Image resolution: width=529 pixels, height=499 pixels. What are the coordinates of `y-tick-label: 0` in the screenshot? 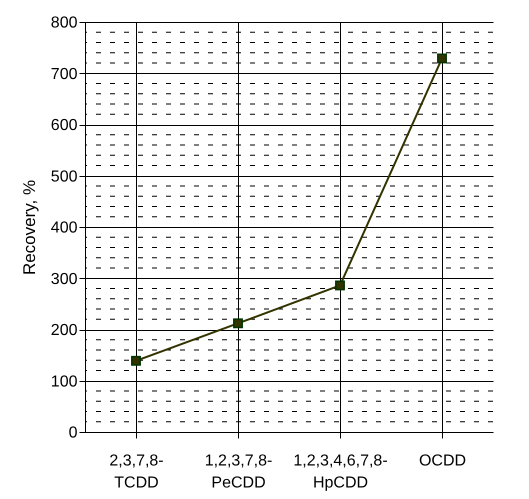 It's located at (73, 433).